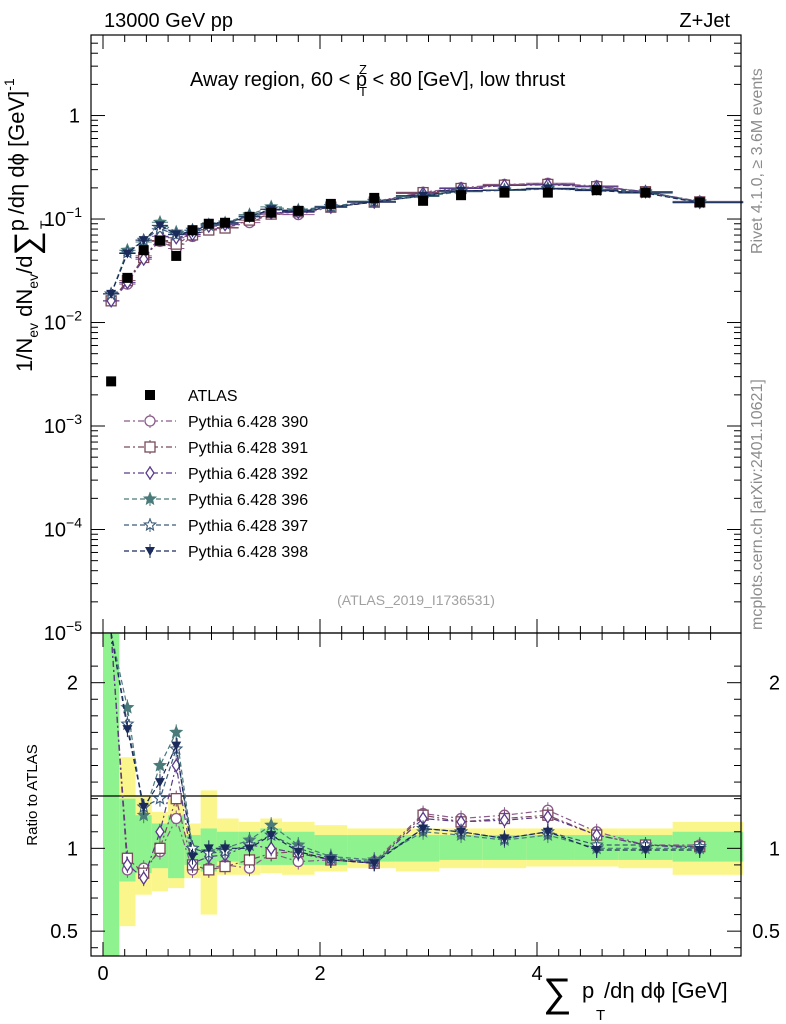 This screenshot has width=786, height=1024. I want to click on main-y-tick-exponent: −3, so click(74, 419).